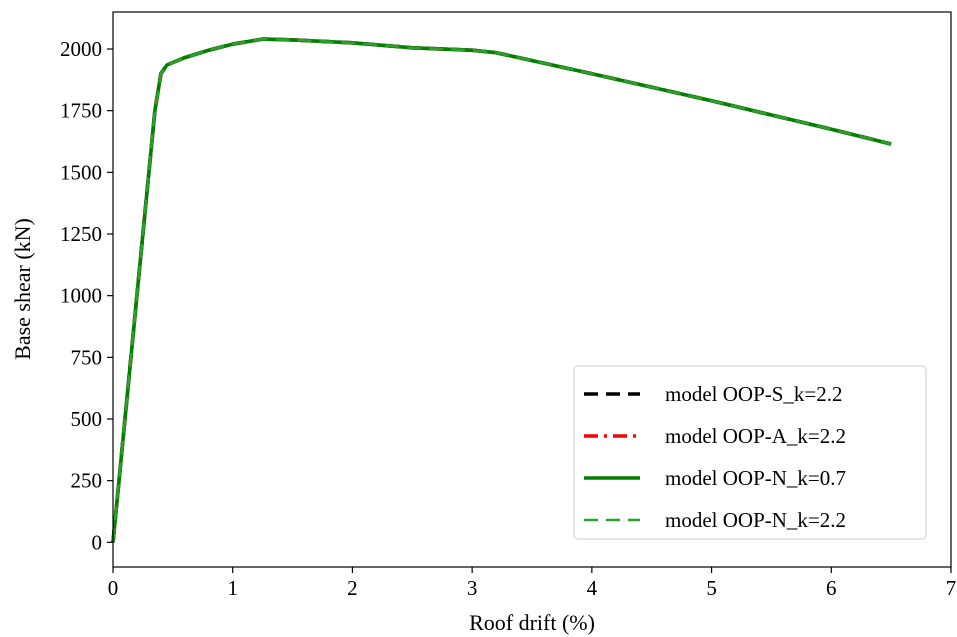 This screenshot has height=637, width=957. Describe the element at coordinates (472, 588) in the screenshot. I see `x-tick-label: 3` at that location.